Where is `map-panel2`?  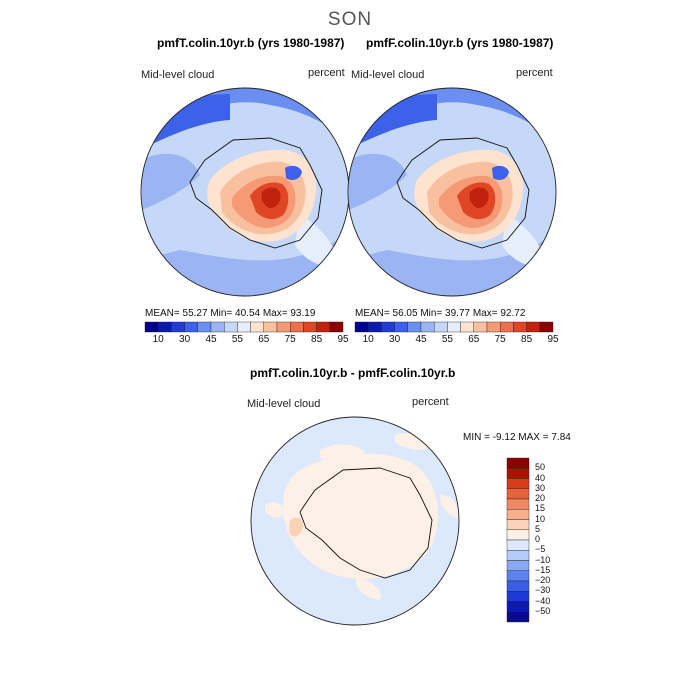 map-panel2 is located at coordinates (452, 192).